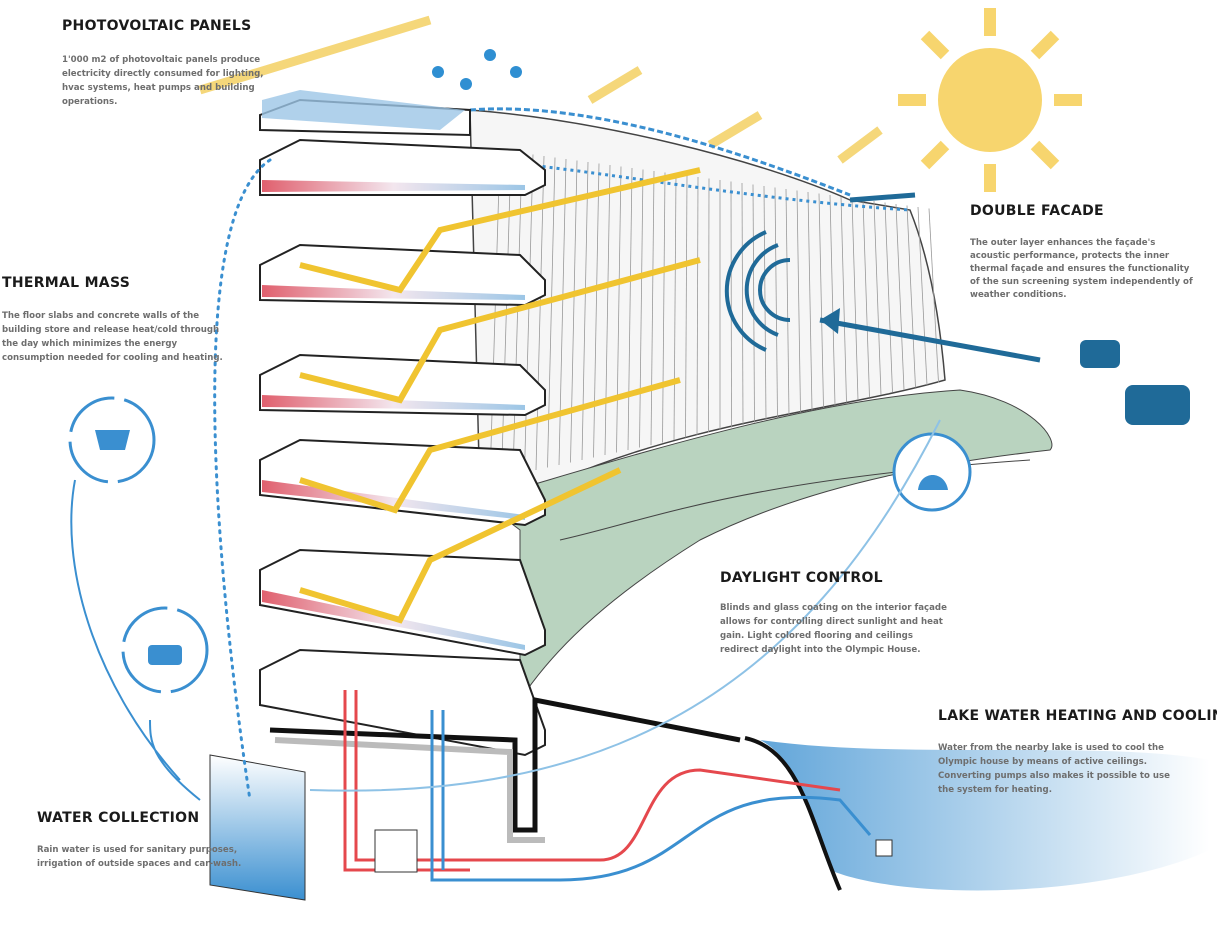 Image resolution: width=1217 pixels, height=935 pixels. I want to click on section-body: the day which minimizes the energy, so click(90, 344).